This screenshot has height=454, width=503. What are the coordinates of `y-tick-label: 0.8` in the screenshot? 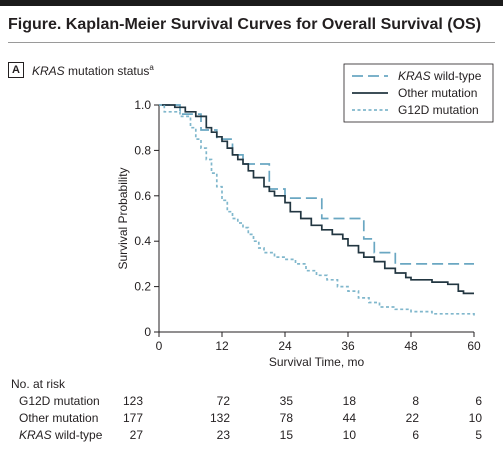 It's located at (142, 150).